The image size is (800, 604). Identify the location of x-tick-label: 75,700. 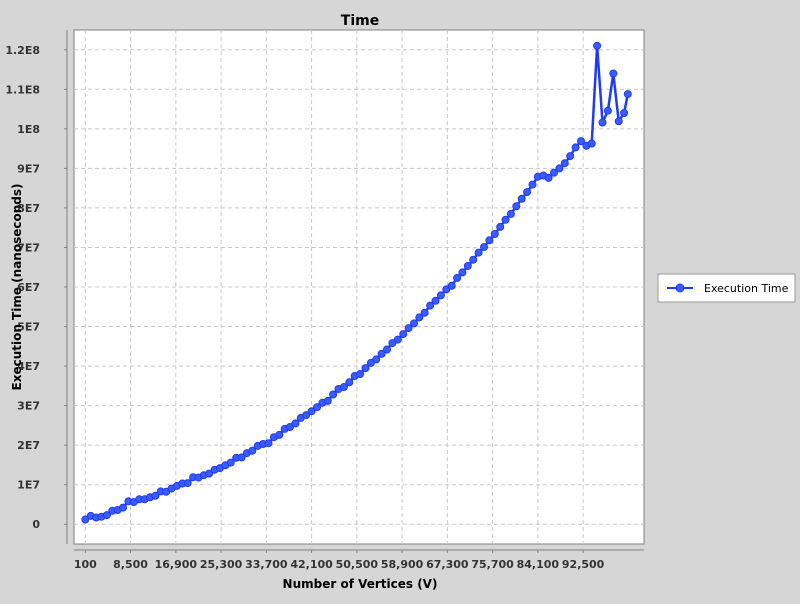
(492, 564).